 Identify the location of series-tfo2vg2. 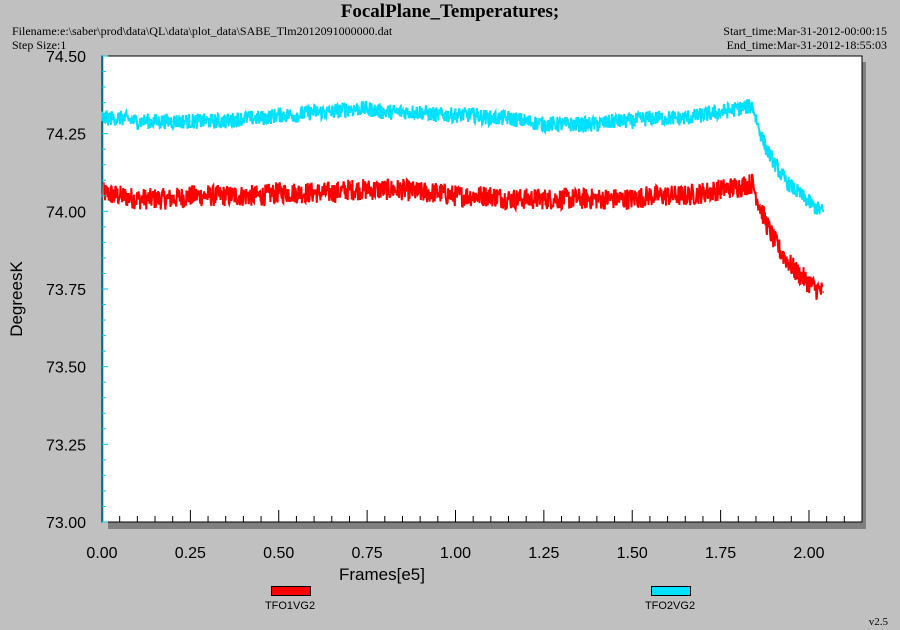
(463, 157).